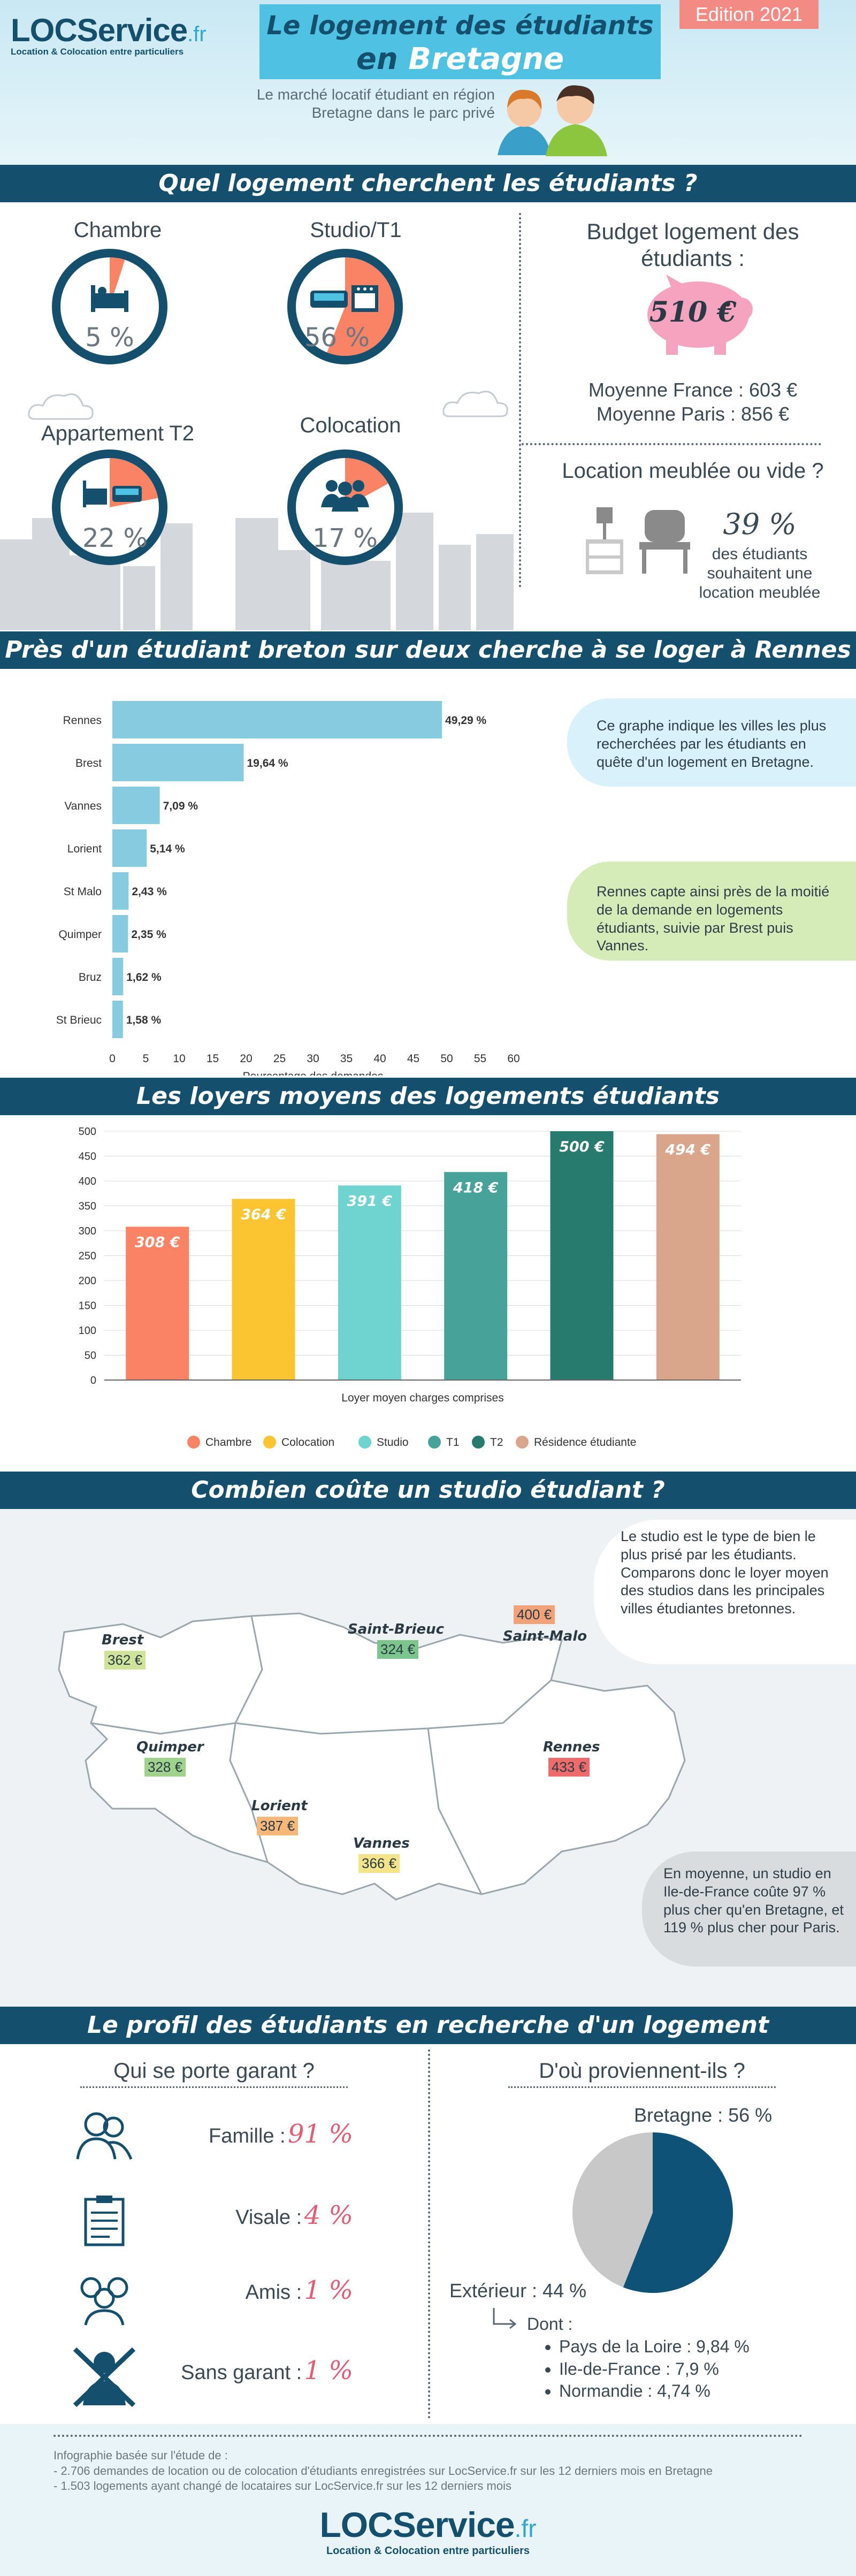 The width and height of the screenshot is (856, 2576). I want to click on city-price-saint-malo: 400 €, so click(534, 1614).